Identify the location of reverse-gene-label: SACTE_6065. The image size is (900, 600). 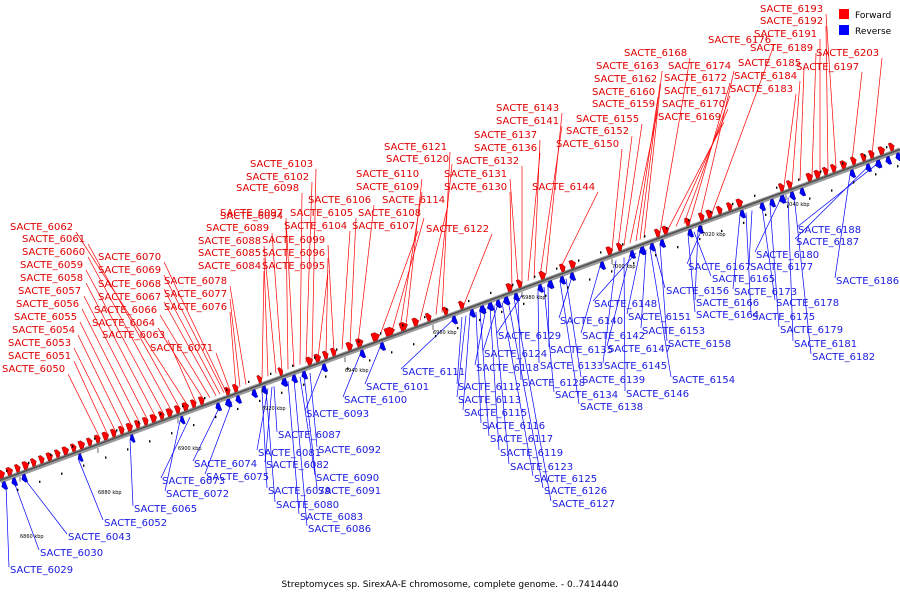
(165, 509).